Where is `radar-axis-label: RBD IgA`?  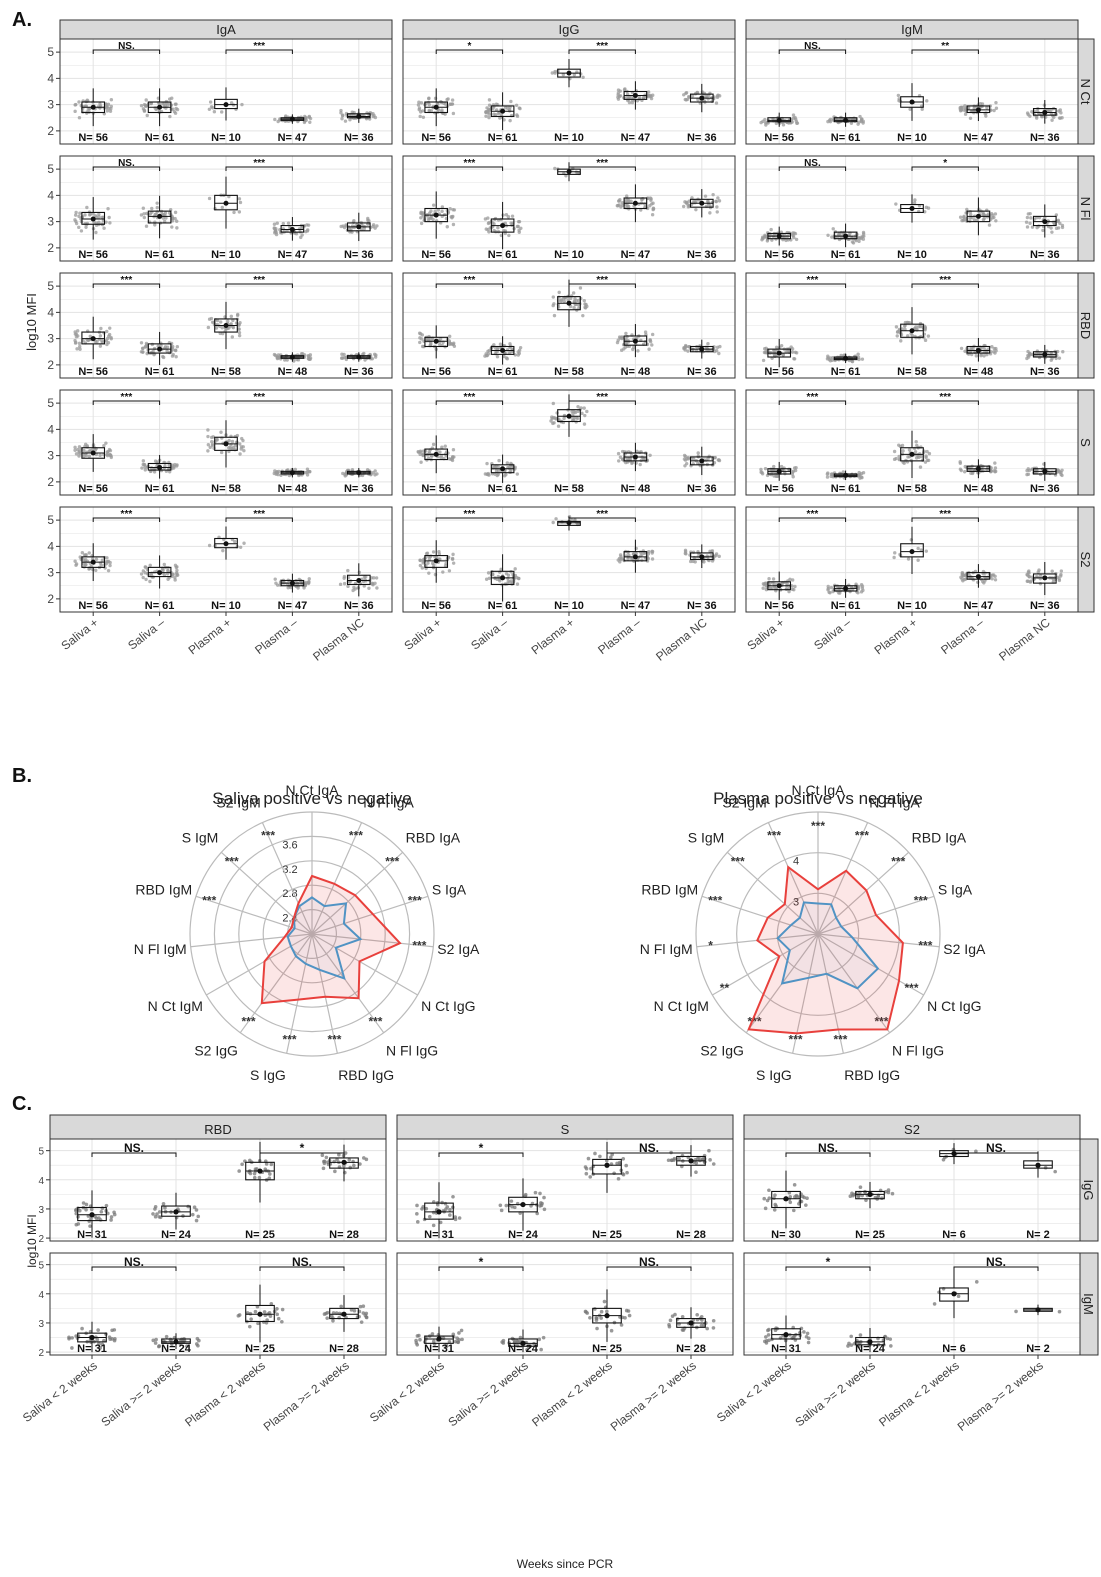 radar-axis-label: RBD IgA is located at coordinates (939, 838).